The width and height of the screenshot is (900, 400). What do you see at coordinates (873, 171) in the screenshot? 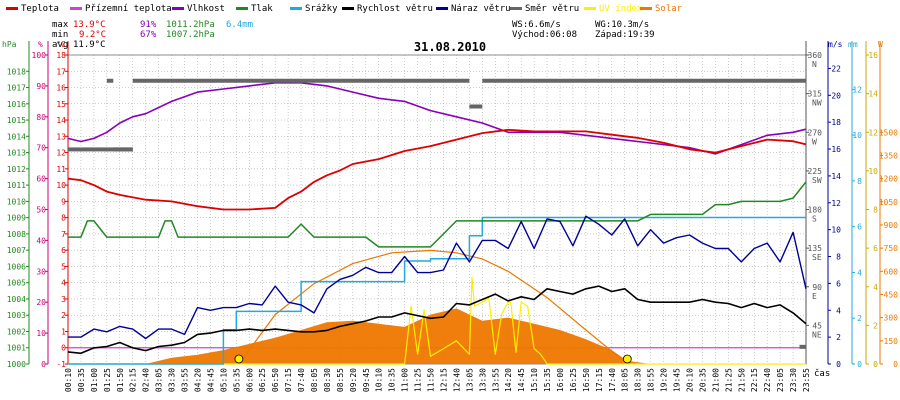
I see `uv-tick-label: 10` at bounding box center [873, 171].